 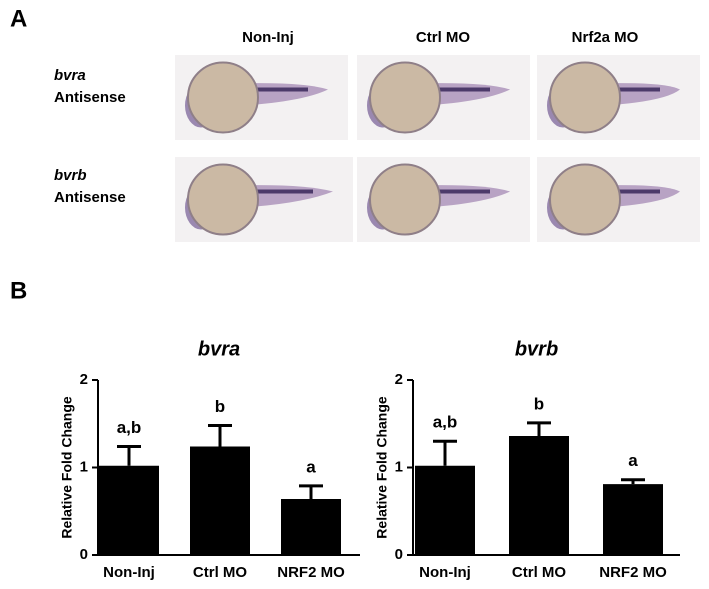 What do you see at coordinates (18, 290) in the screenshot?
I see `panel-label: B` at bounding box center [18, 290].